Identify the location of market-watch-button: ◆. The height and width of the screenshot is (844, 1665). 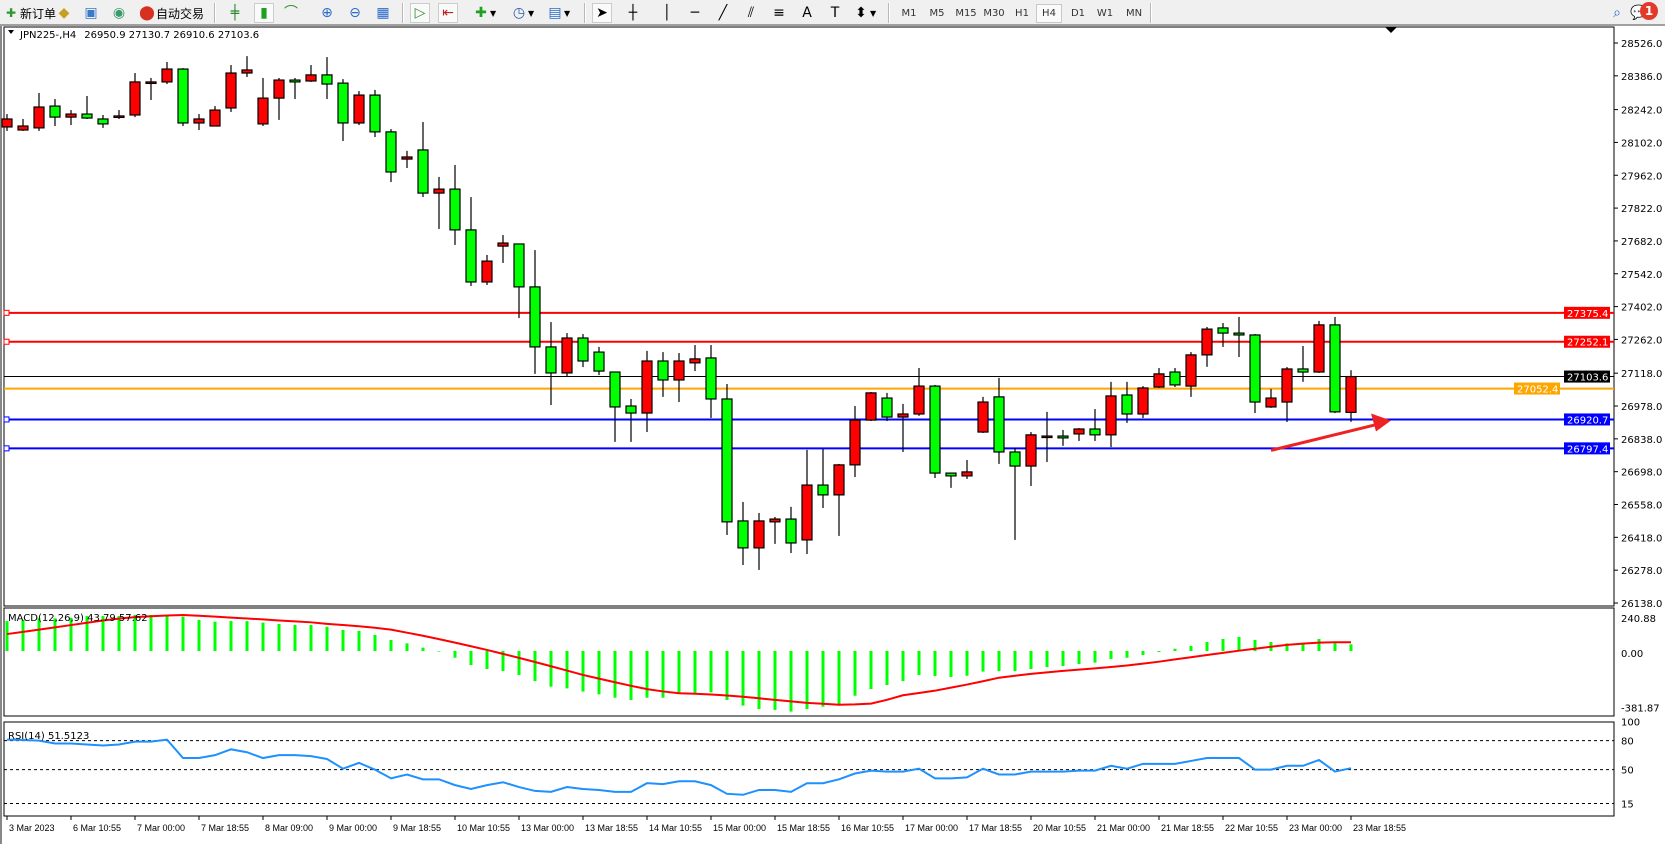
(64, 13).